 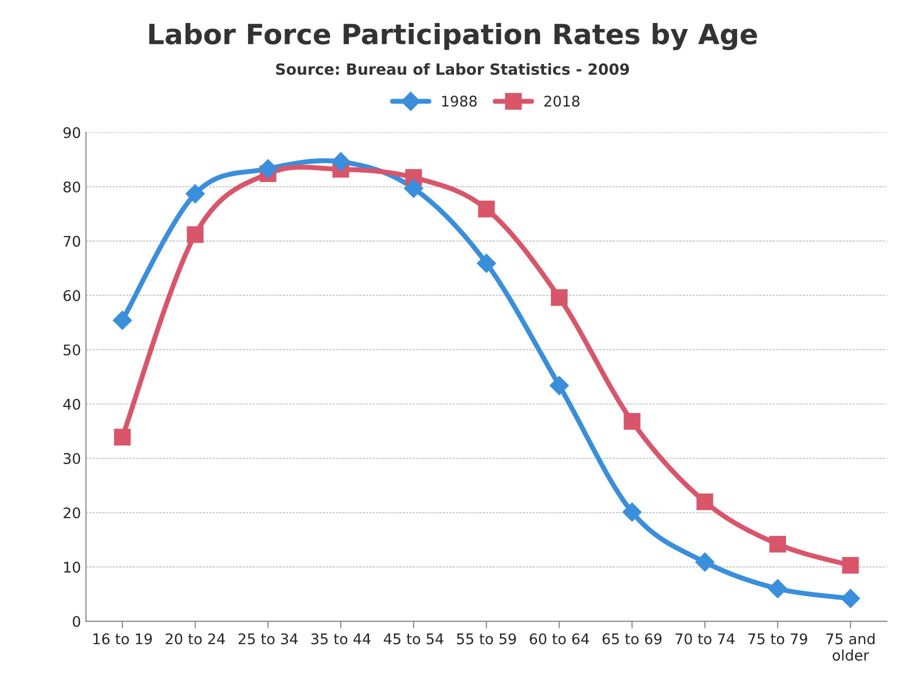 I want to click on y-tick-label: 60, so click(x=72, y=296).